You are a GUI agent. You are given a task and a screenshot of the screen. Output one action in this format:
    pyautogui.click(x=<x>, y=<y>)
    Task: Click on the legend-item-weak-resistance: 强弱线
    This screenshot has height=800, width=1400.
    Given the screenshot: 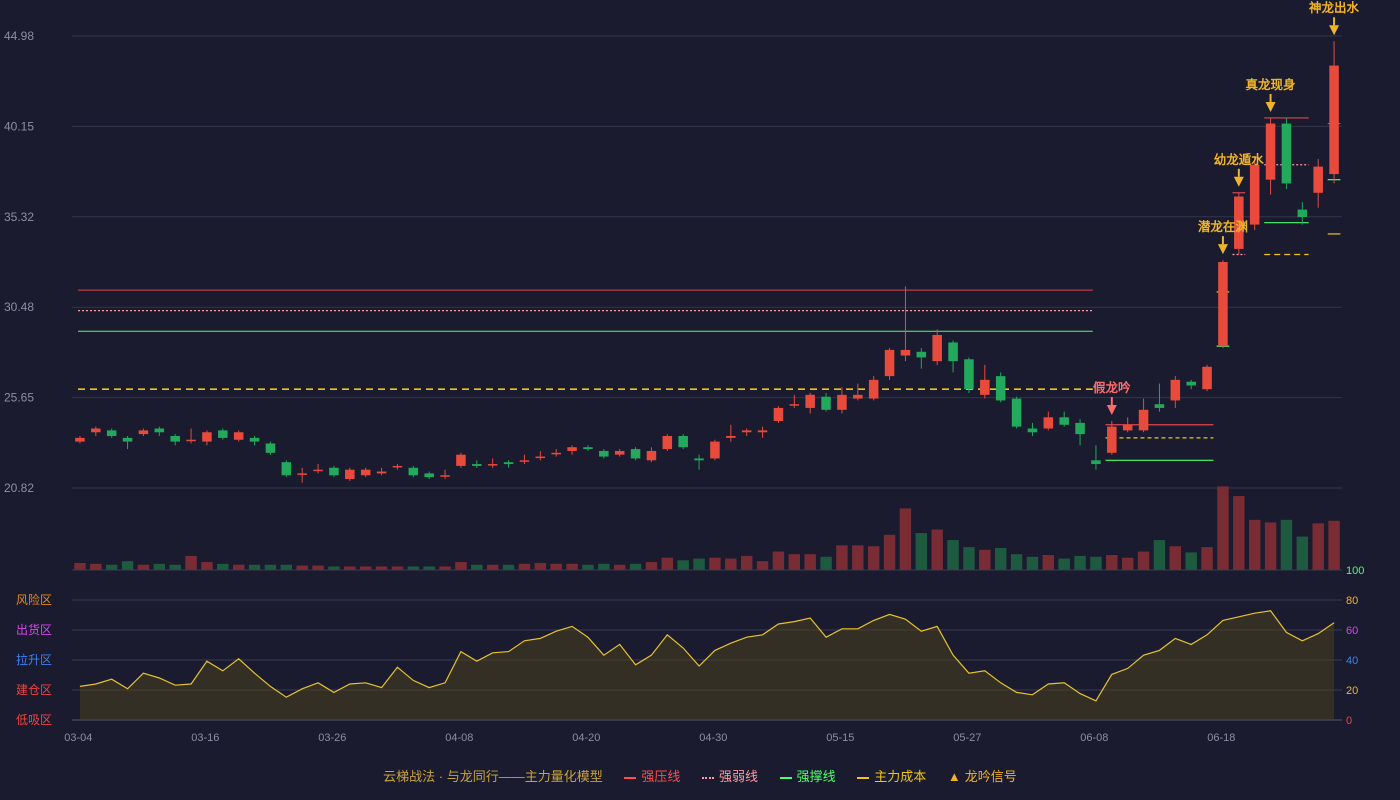 What is the action you would take?
    pyautogui.click(x=730, y=775)
    